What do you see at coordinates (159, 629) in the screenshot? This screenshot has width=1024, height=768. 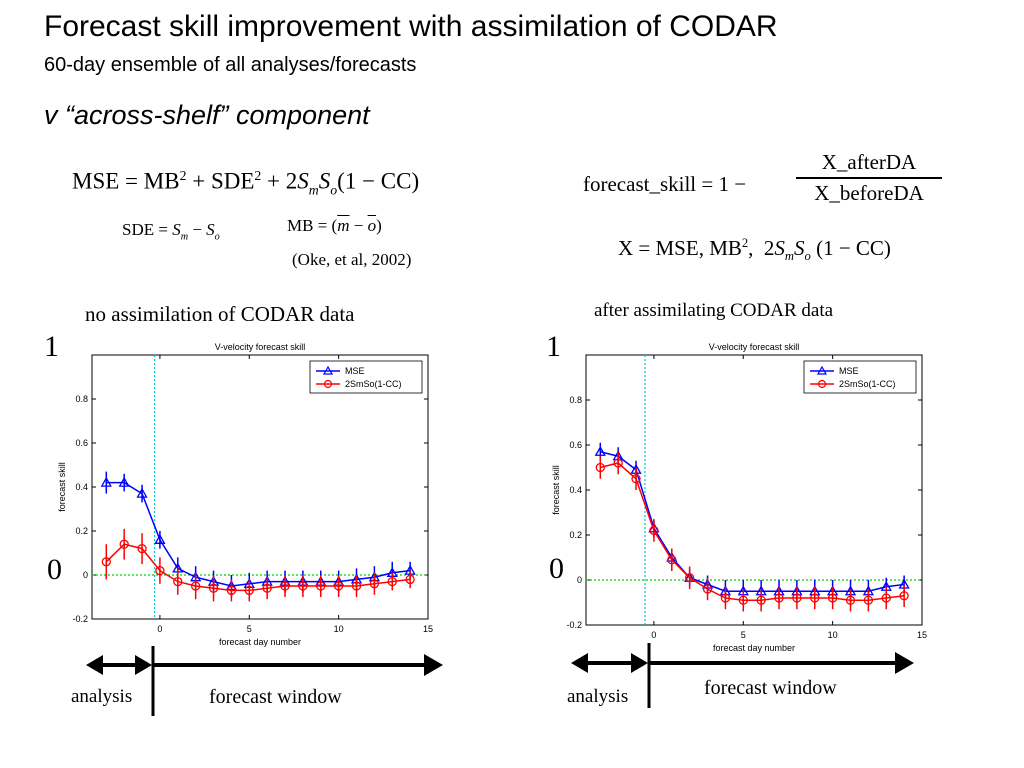 I see `left-x-tick-label: 0` at bounding box center [159, 629].